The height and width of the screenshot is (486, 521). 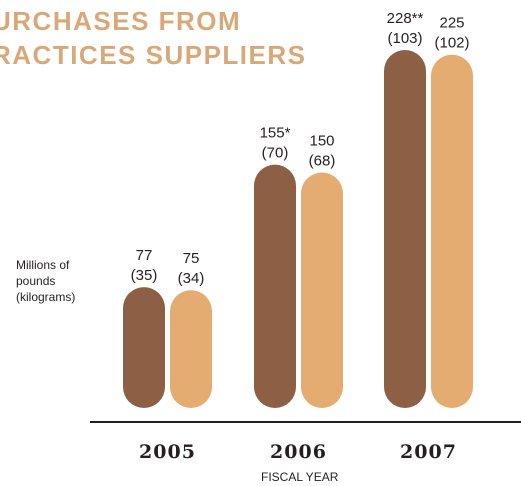 What do you see at coordinates (46, 297) in the screenshot?
I see `y-axis-label-line-3: (kilograms)` at bounding box center [46, 297].